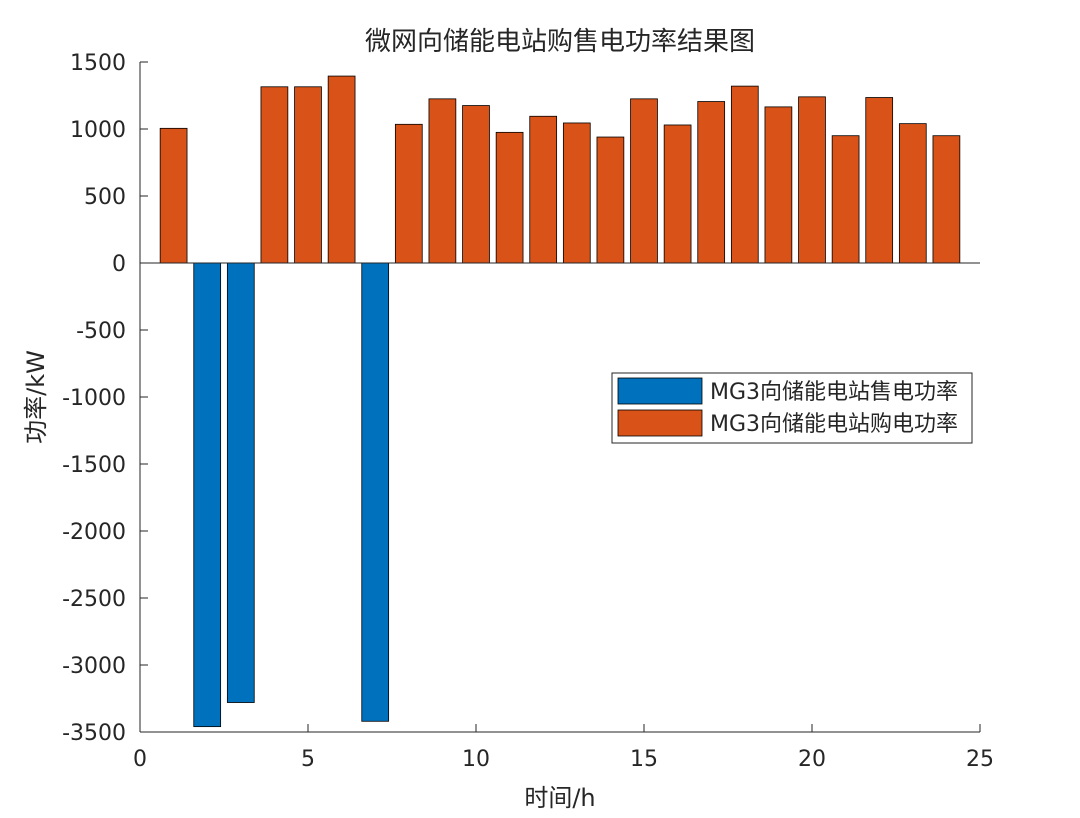 This screenshot has width=1080, height=818. Describe the element at coordinates (98, 63) in the screenshot. I see `y-tick-label: 1500` at that location.